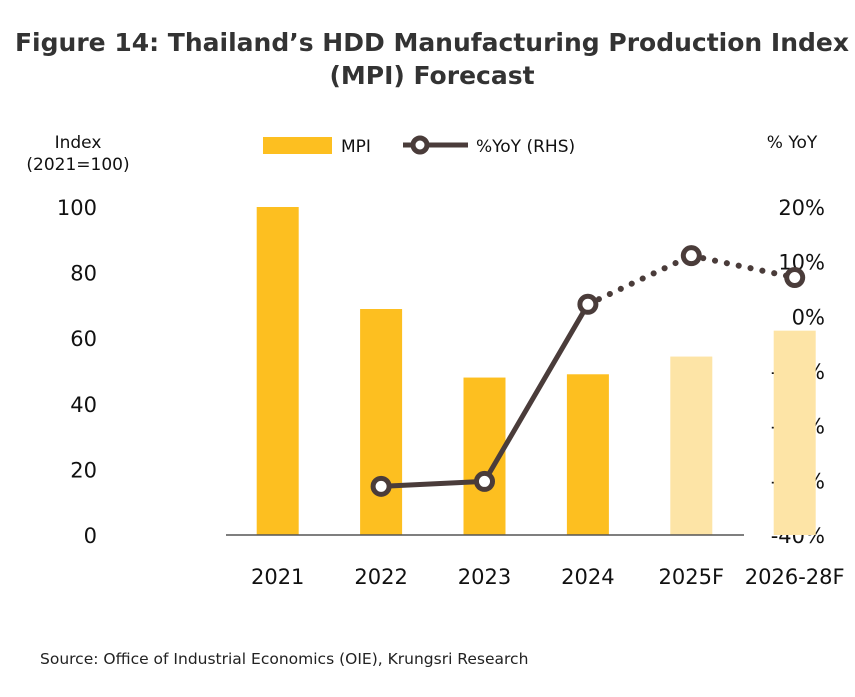 Image resolution: width=855 pixels, height=697 pixels. I want to click on mpi-bar-2024, so click(587, 454).